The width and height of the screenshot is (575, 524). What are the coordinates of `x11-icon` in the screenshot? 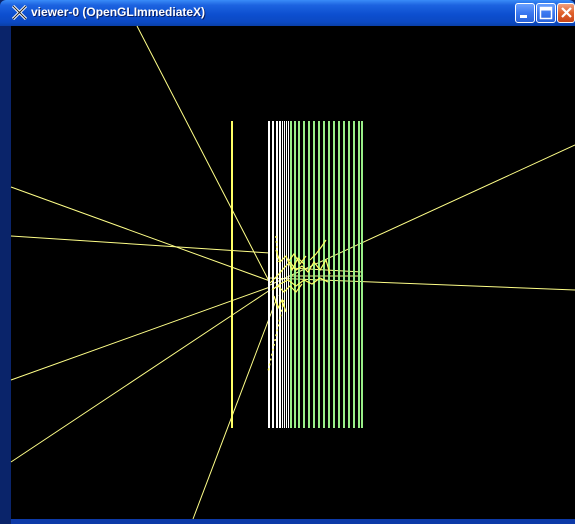 It's located at (19, 12).